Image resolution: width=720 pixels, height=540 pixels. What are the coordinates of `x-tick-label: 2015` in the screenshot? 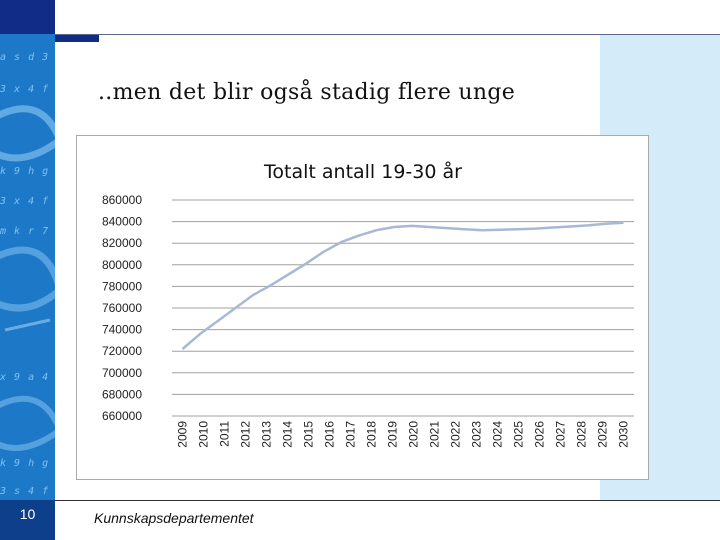 It's located at (309, 434).